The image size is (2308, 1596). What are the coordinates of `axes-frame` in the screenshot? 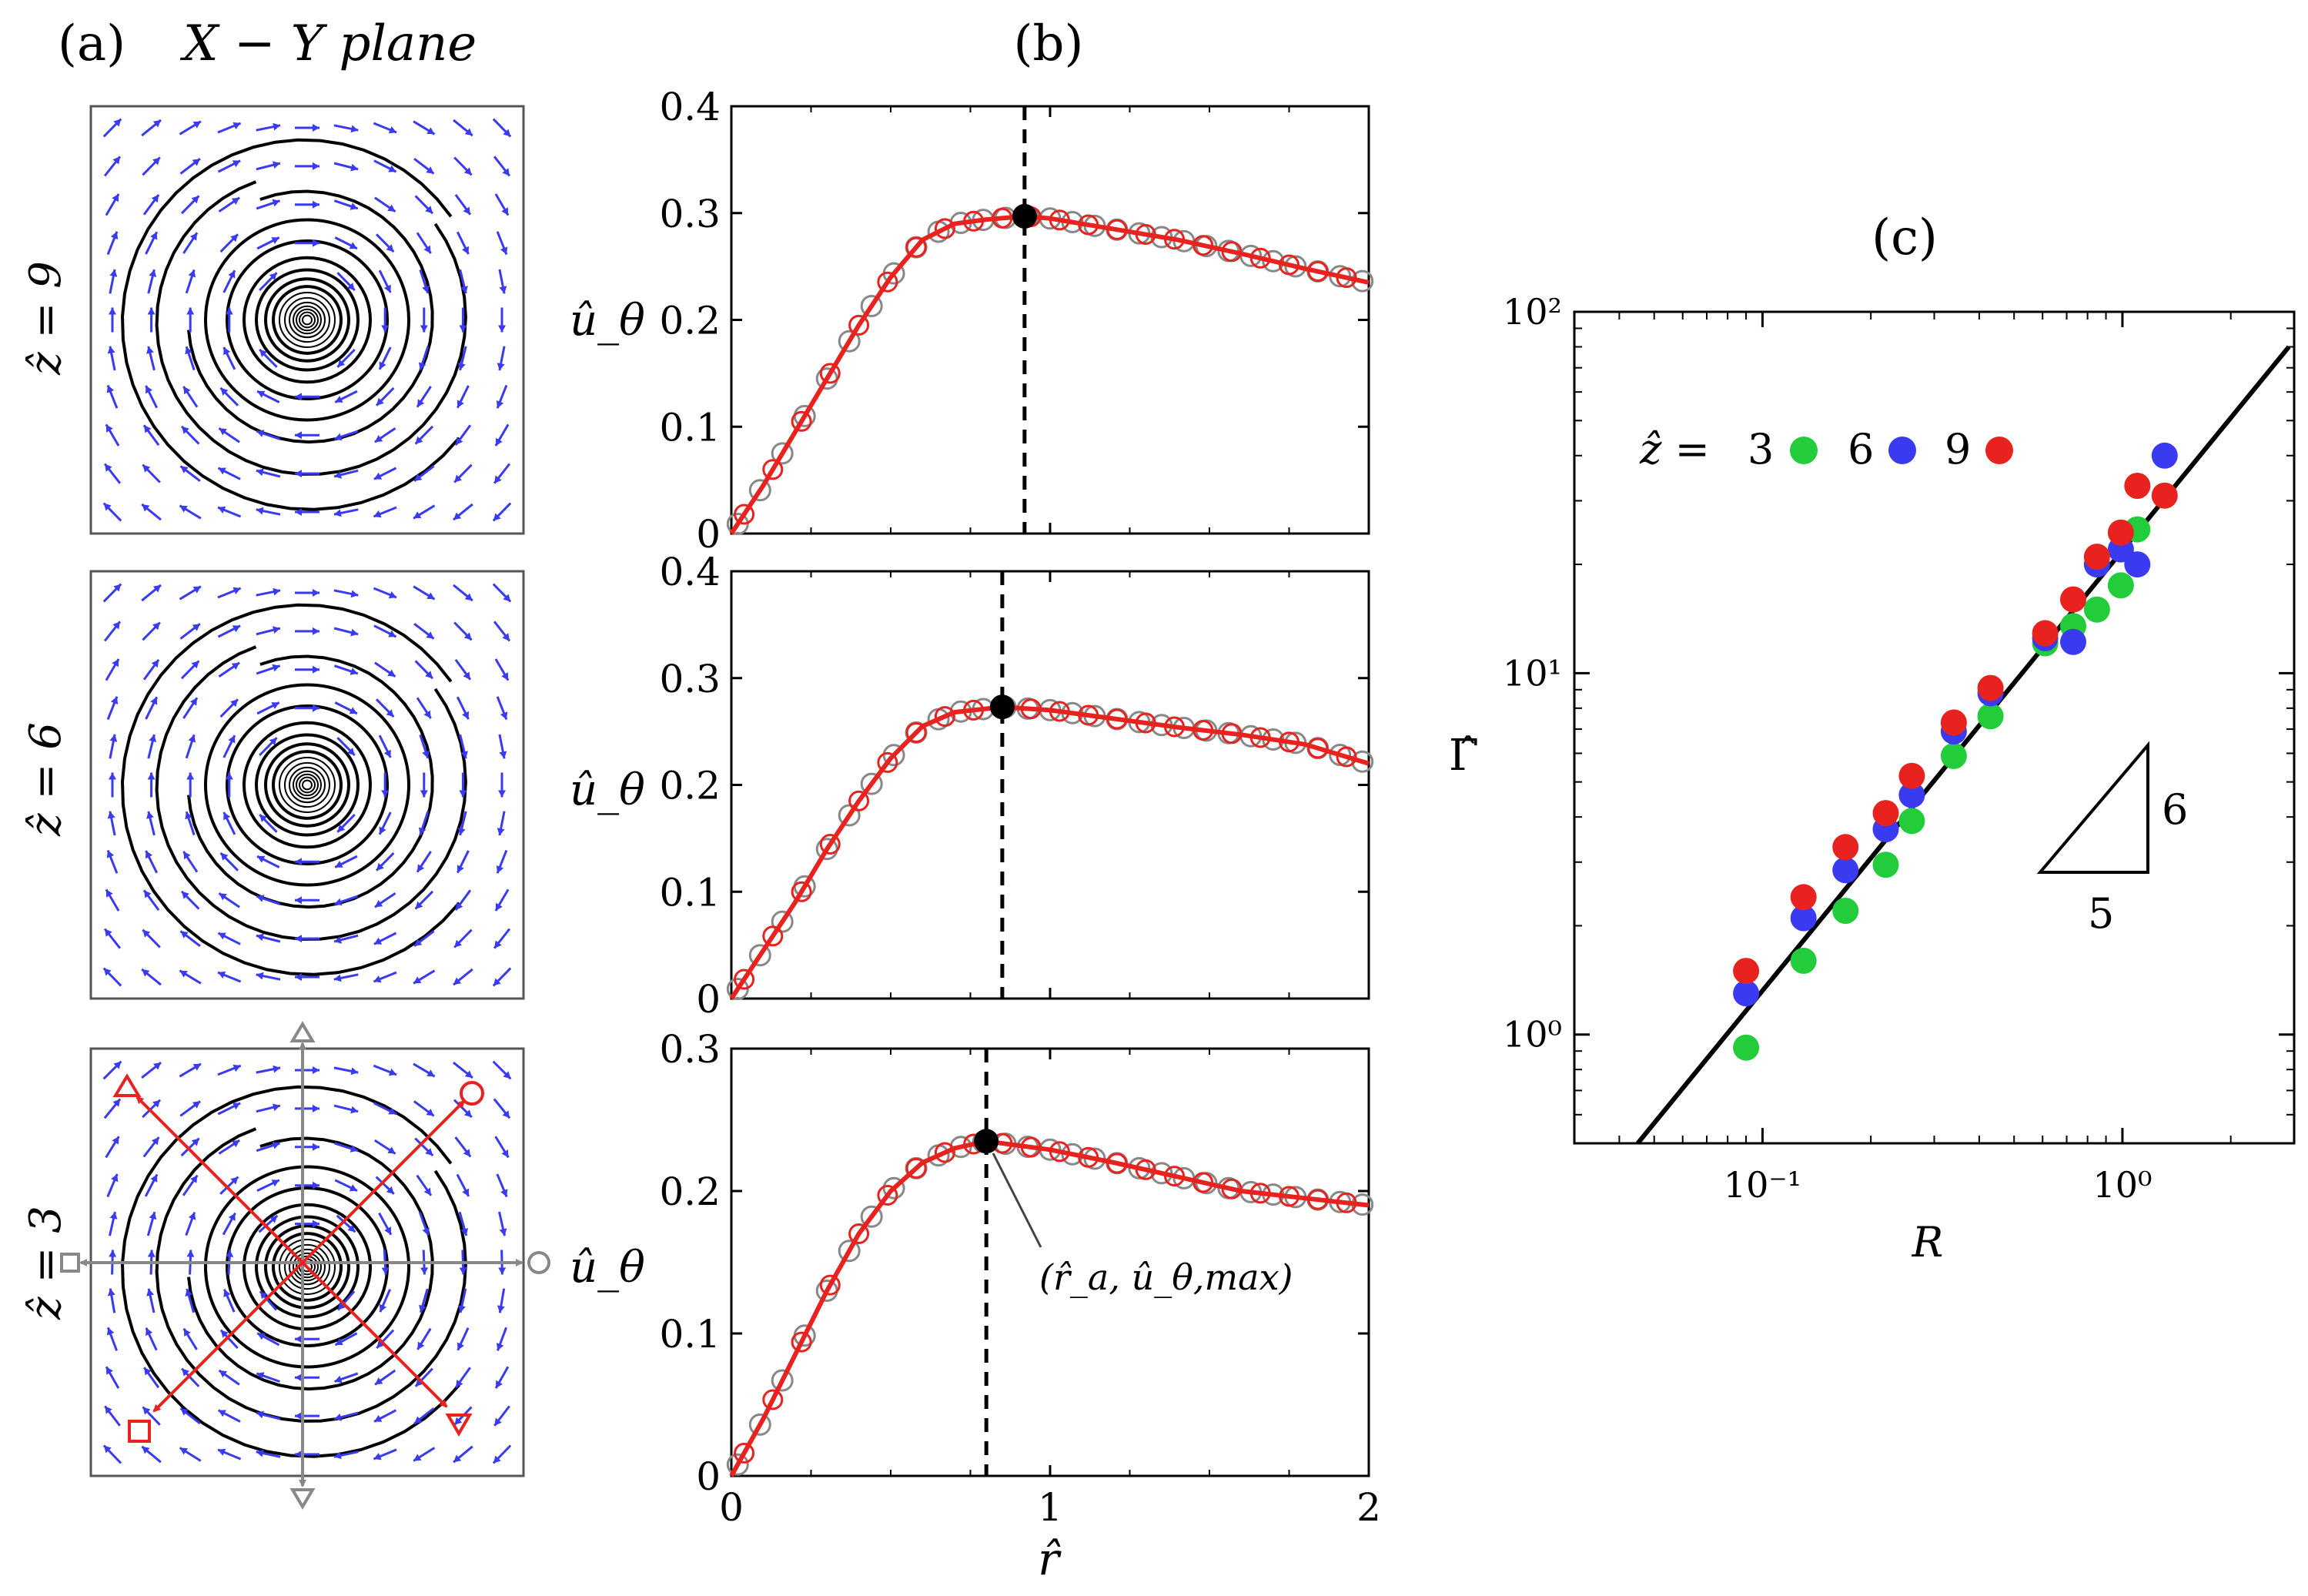 It's located at (1050, 320).